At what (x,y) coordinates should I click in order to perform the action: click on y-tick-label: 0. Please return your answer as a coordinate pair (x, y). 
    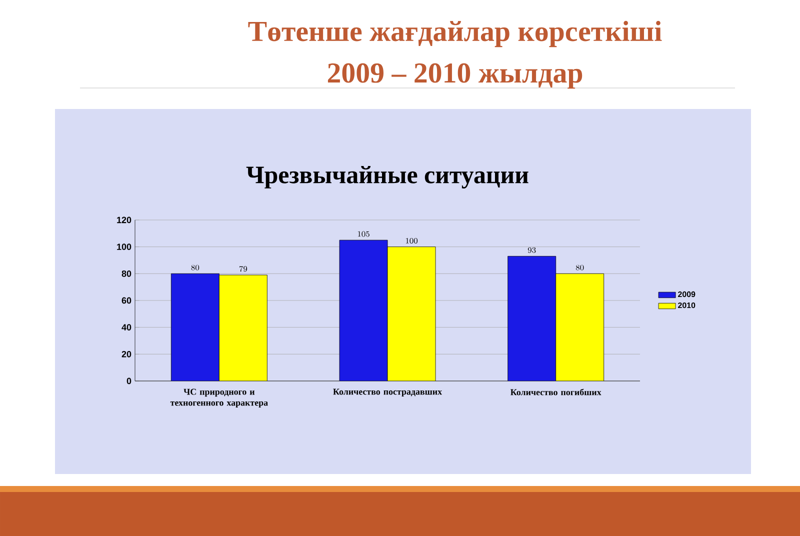
    Looking at the image, I should click on (129, 381).